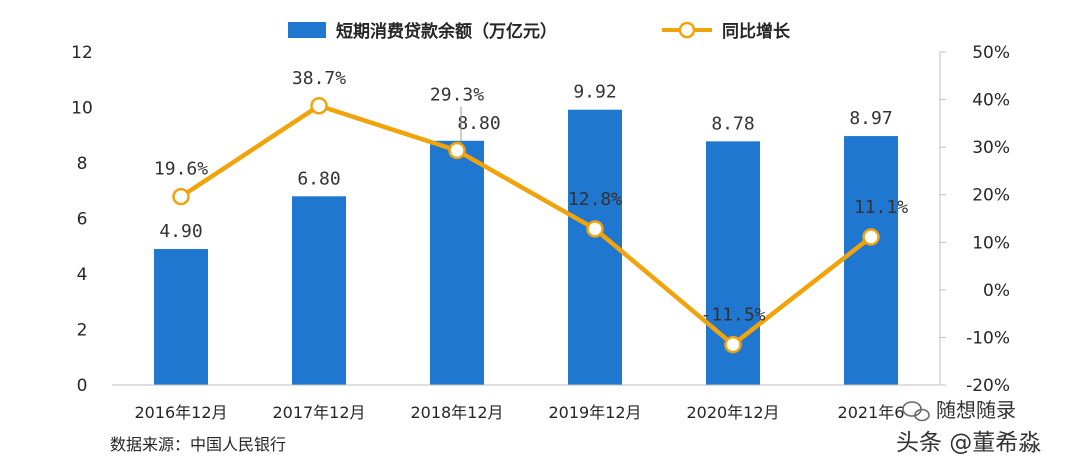  I want to click on x-tick-label: 2019年12月, so click(594, 412).